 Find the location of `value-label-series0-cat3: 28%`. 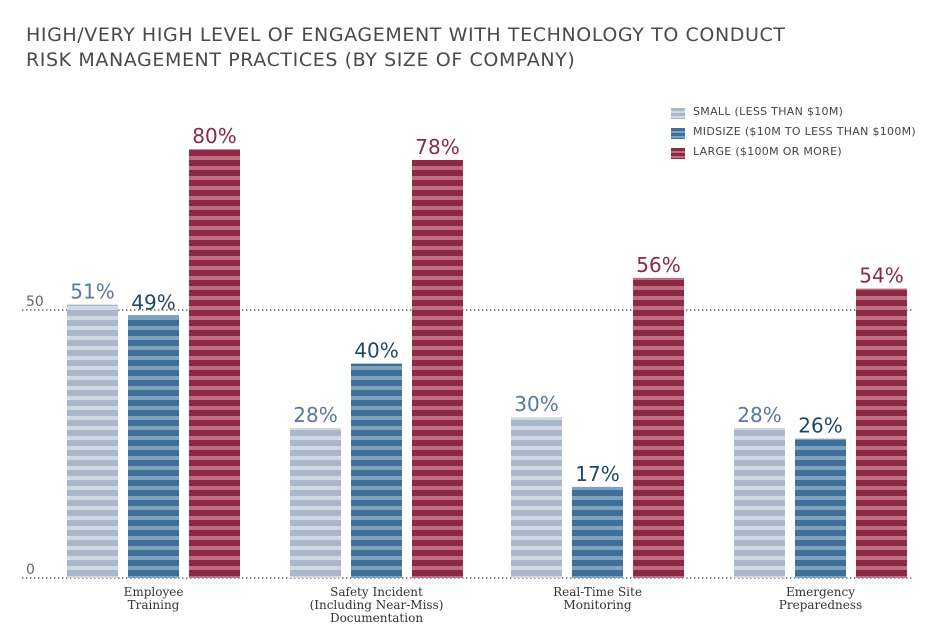

value-label-series0-cat3: 28% is located at coordinates (759, 415).